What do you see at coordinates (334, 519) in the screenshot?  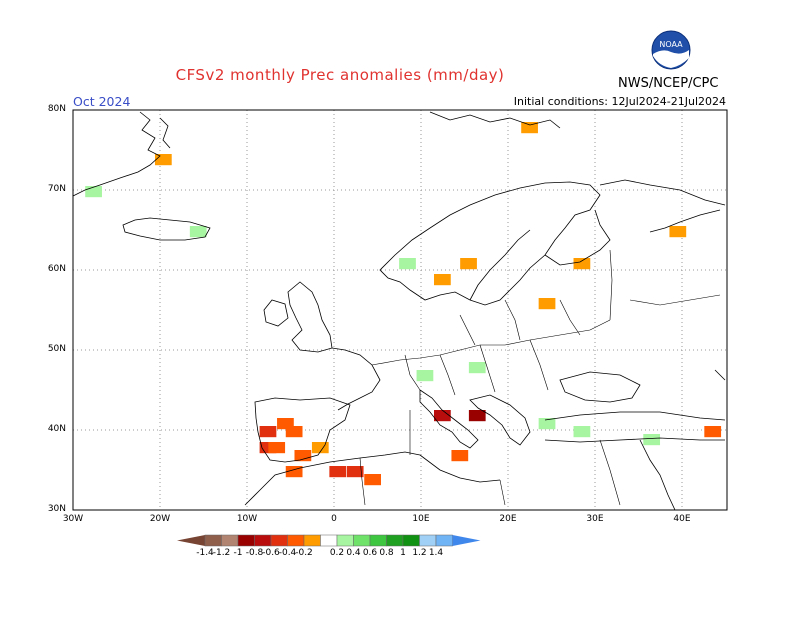 I see `lon-label: 0` at bounding box center [334, 519].